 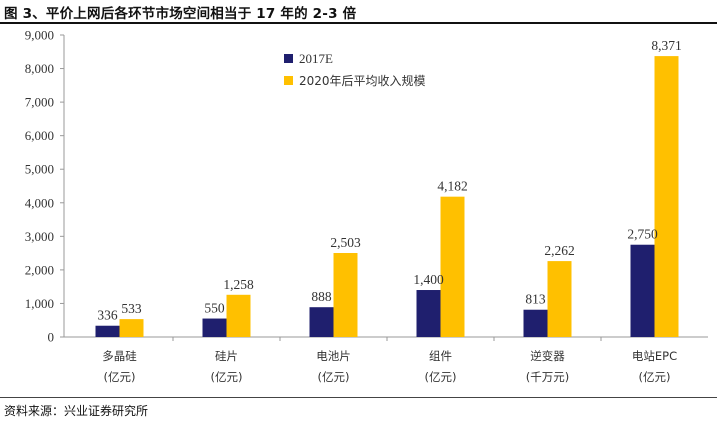 I want to click on source-rule, so click(x=358, y=397).